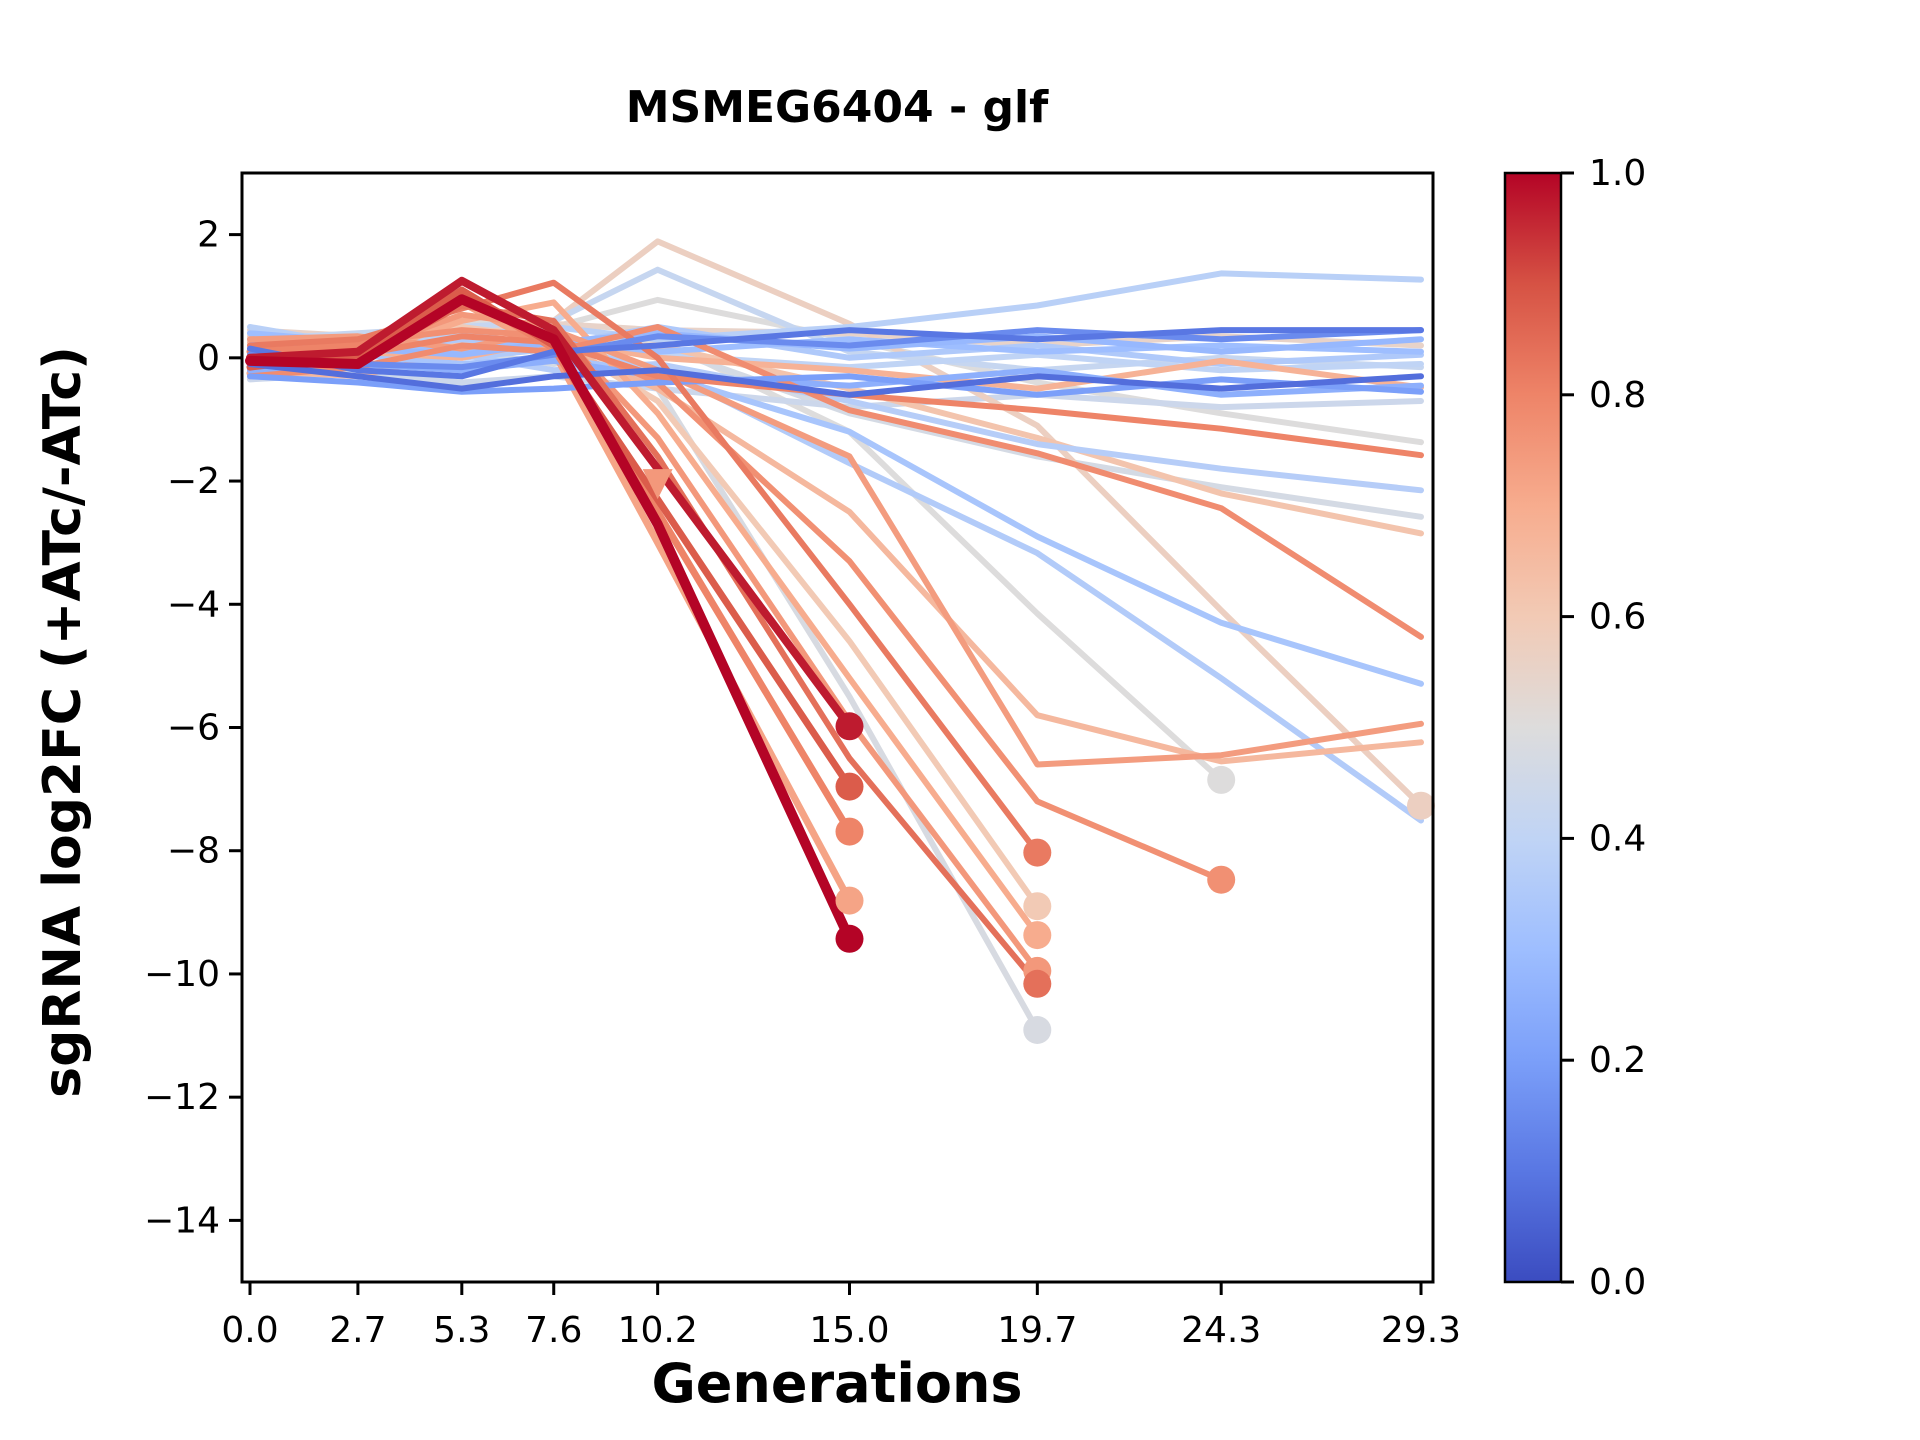  What do you see at coordinates (193, 728) in the screenshot?
I see `y-tick-label: −6` at bounding box center [193, 728].